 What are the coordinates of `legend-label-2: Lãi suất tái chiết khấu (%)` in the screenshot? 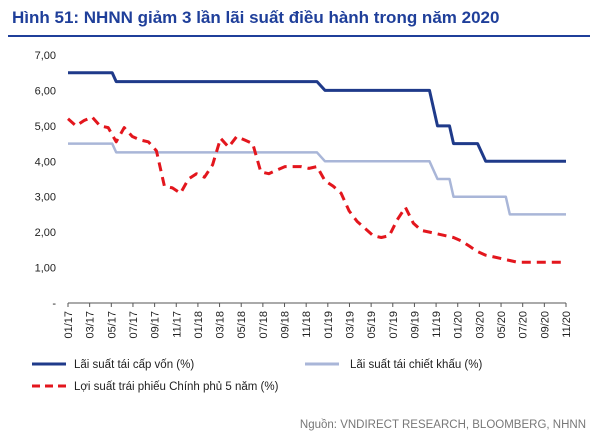 It's located at (416, 365).